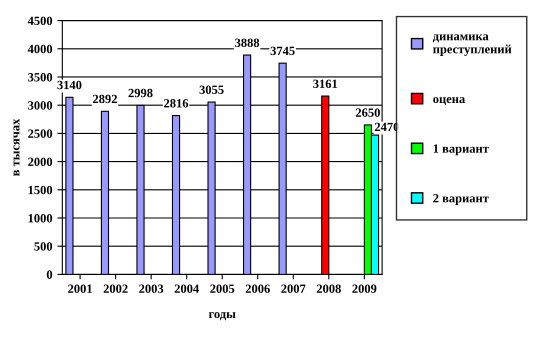 The image size is (542, 343). I want to click on x-tick-label: 2001, so click(80, 288).